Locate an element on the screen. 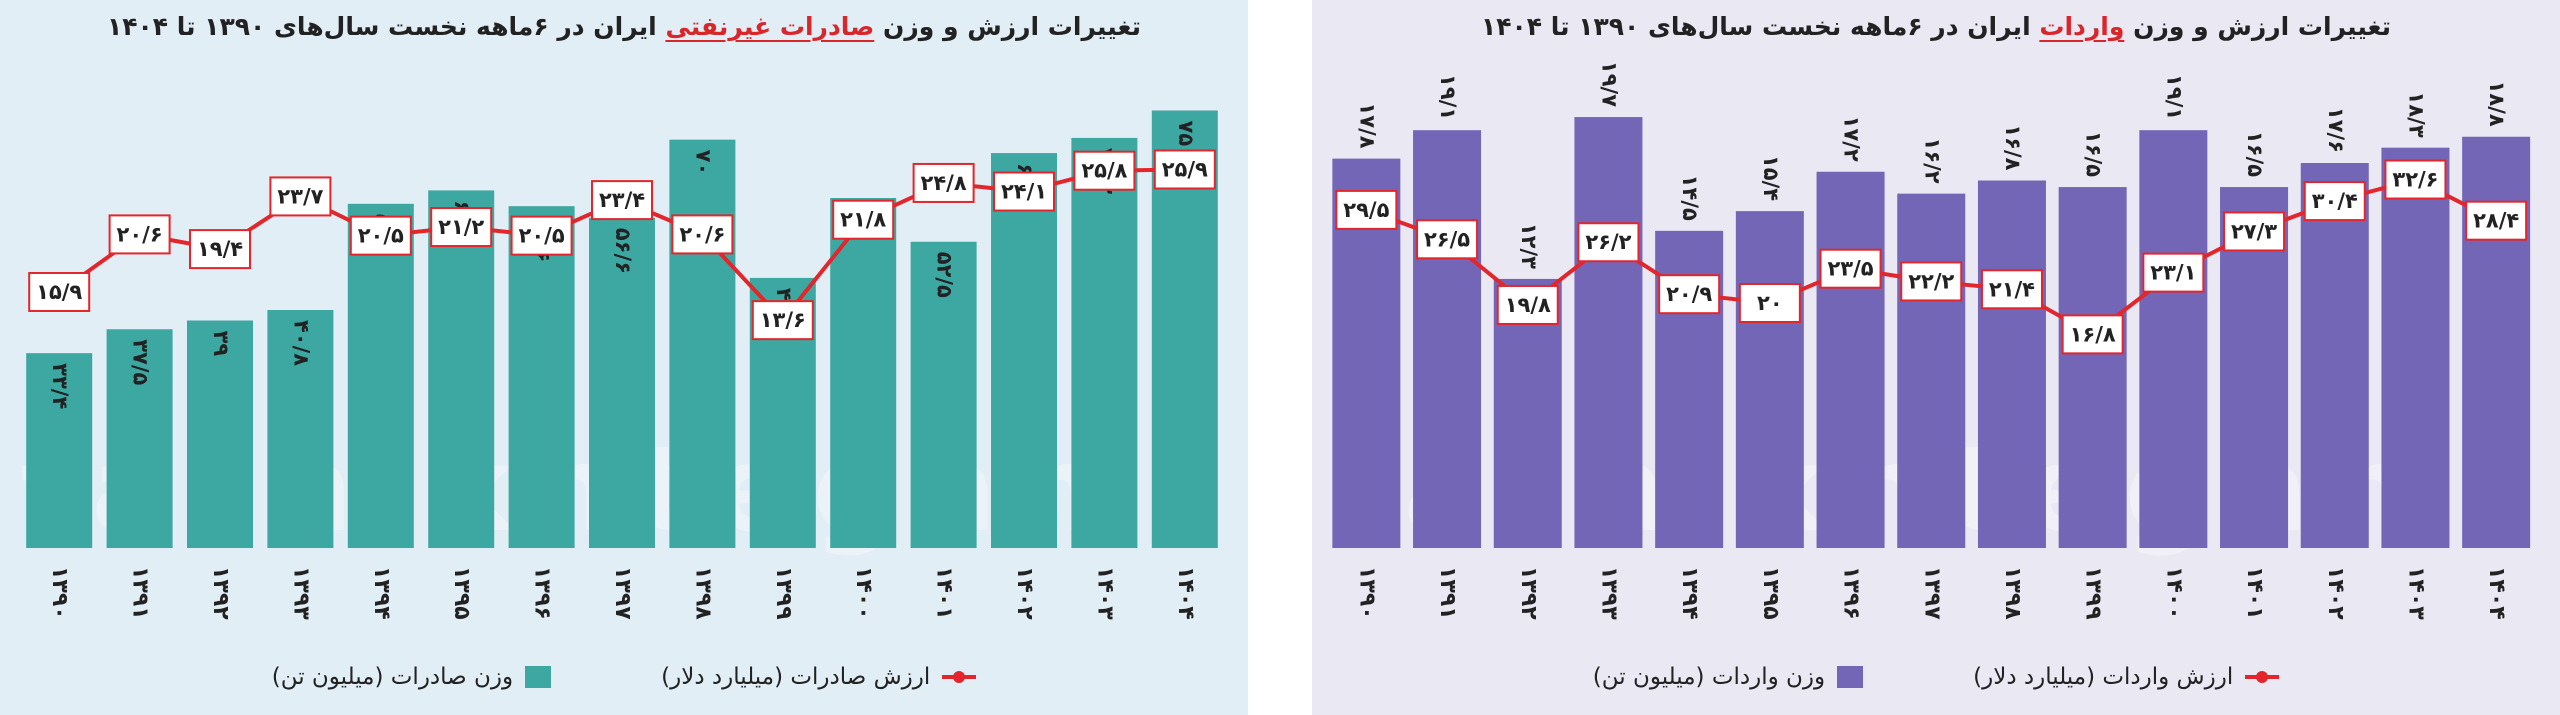  line-value-label-3: ۲۳/۷ is located at coordinates (300, 196).